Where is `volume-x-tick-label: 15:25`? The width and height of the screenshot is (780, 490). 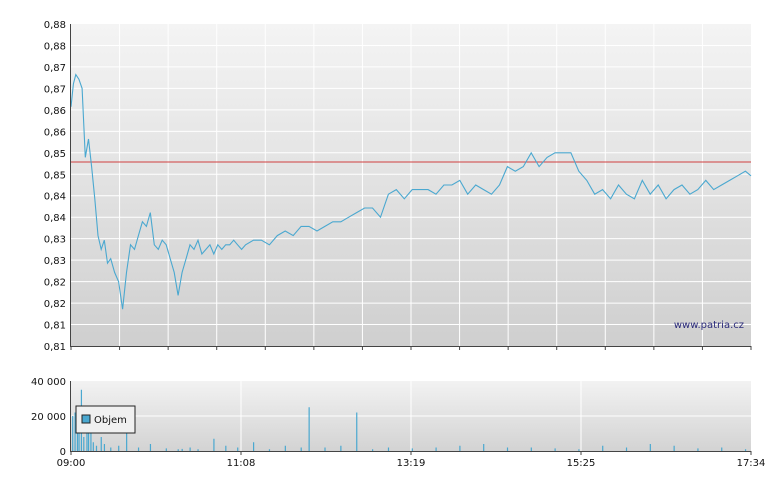
volume-x-tick-label: 15:25 is located at coordinates (581, 463).